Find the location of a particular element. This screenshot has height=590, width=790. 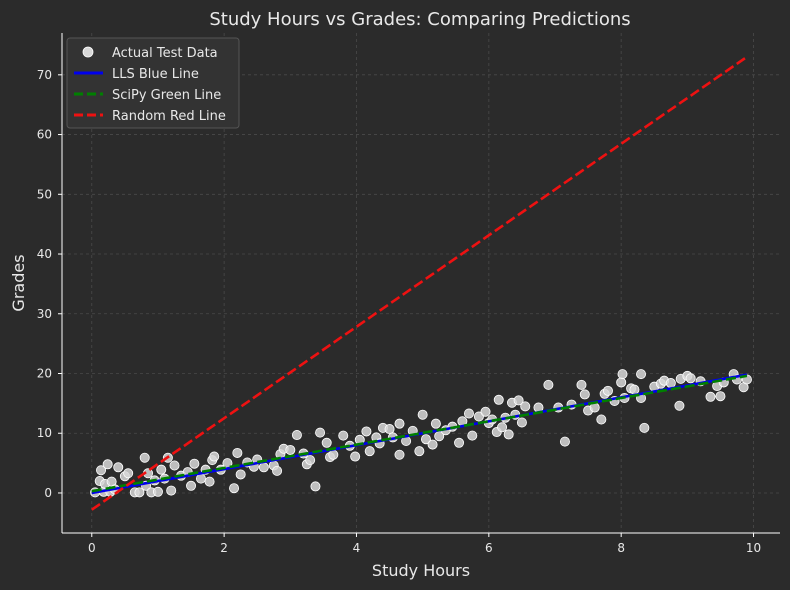

y-tick-label: 30 is located at coordinates (44, 314).